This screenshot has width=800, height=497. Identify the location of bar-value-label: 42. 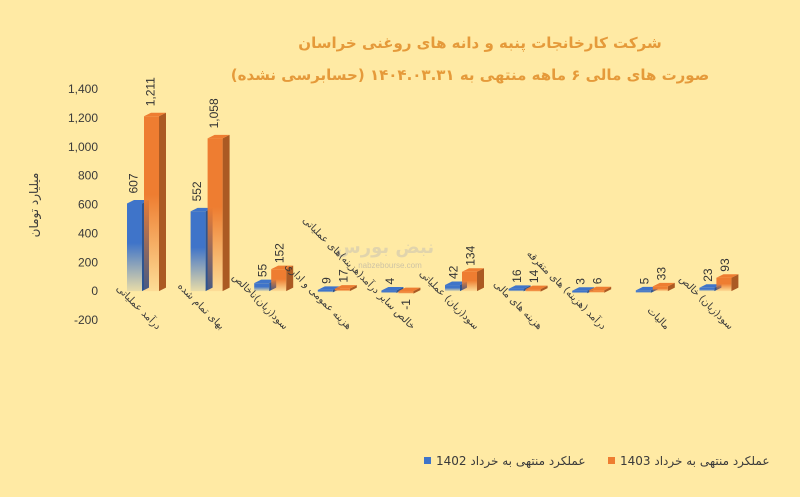
(454, 272).